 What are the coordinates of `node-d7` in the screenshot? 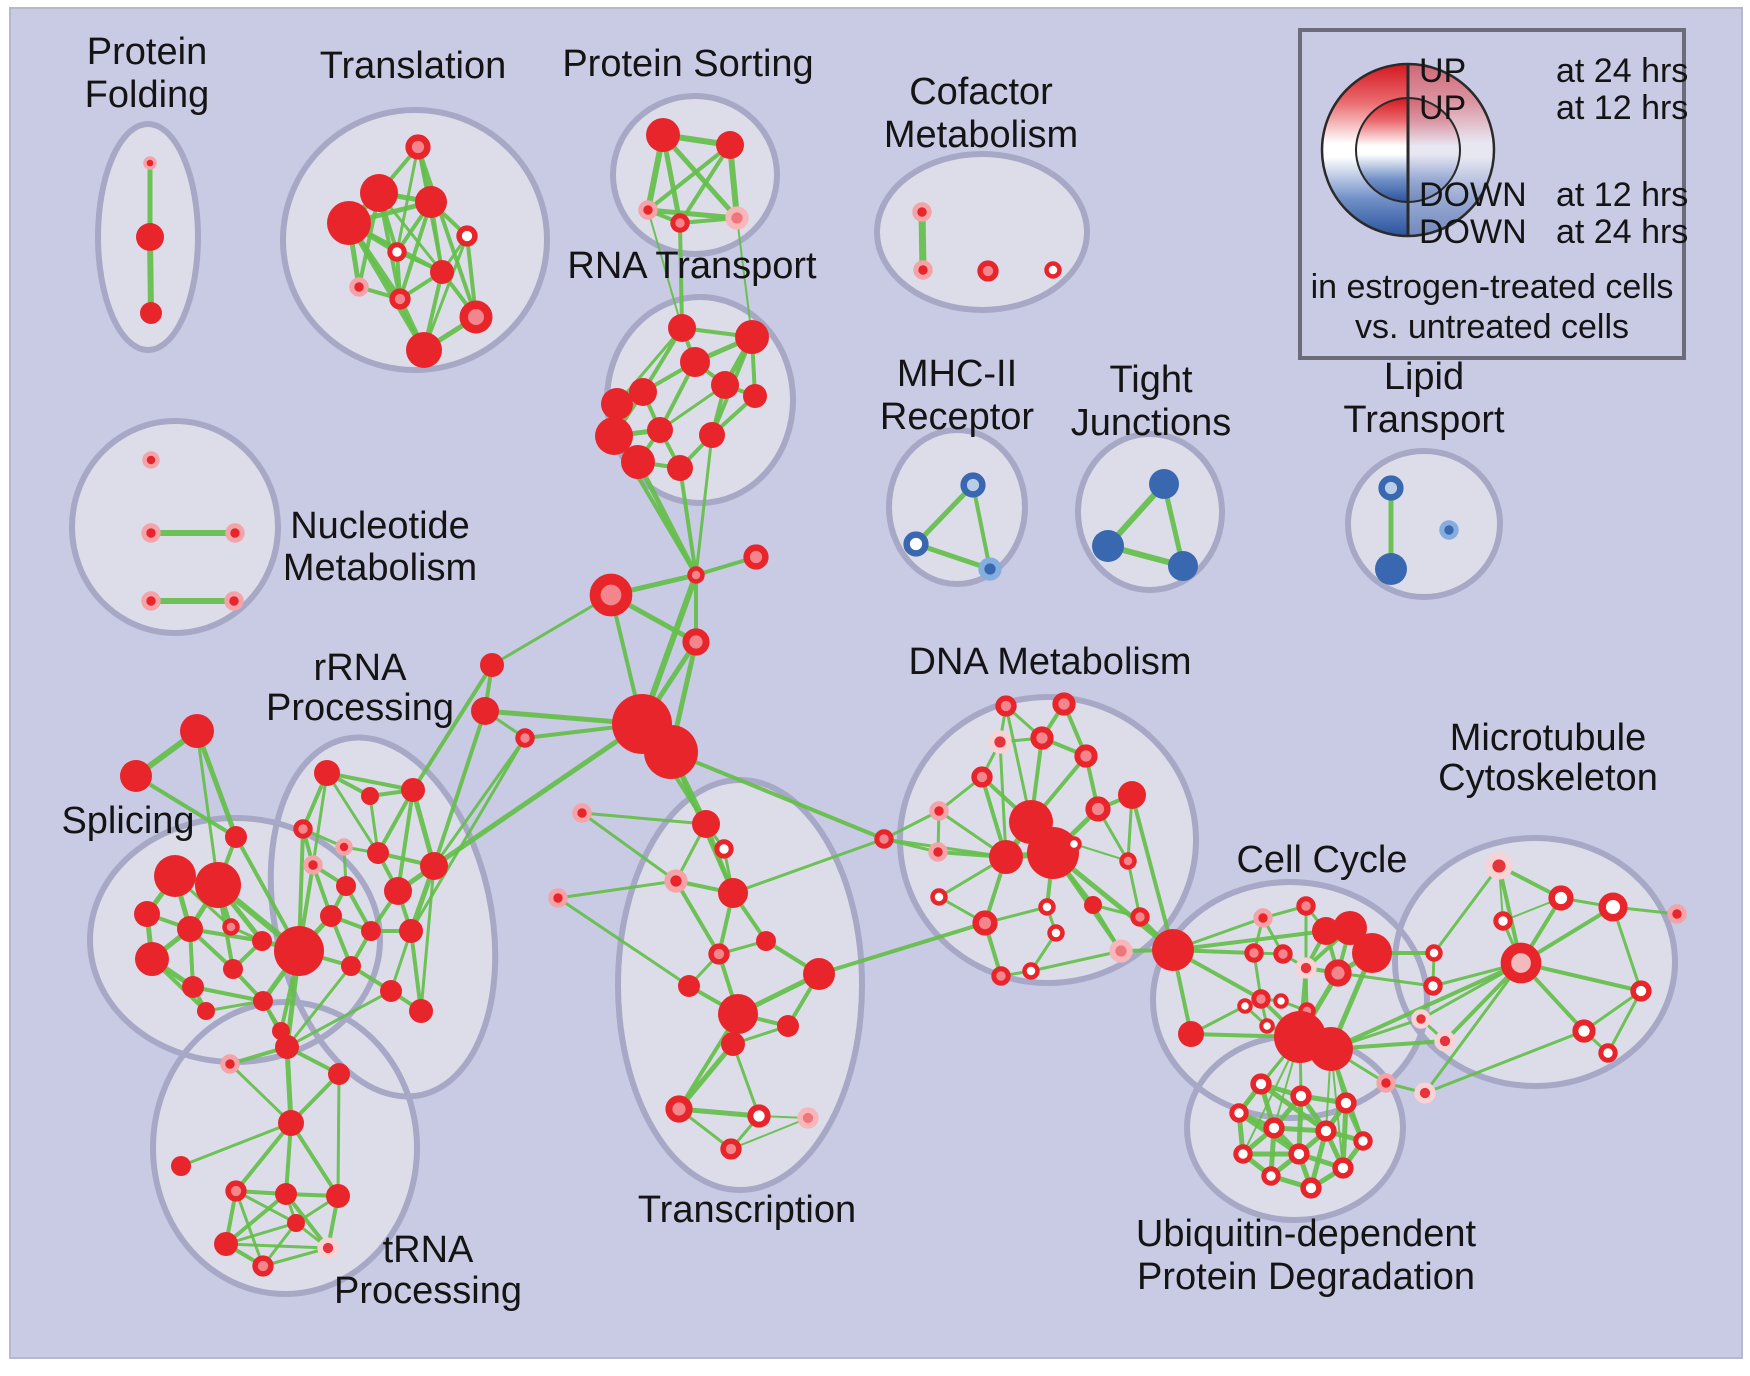 It's located at (1132, 795).